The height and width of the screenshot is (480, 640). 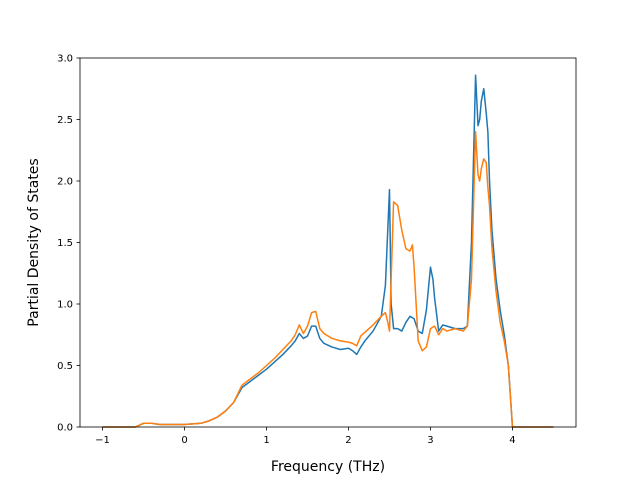 I want to click on x-axis-label: Frequency (THz), so click(x=328, y=467).